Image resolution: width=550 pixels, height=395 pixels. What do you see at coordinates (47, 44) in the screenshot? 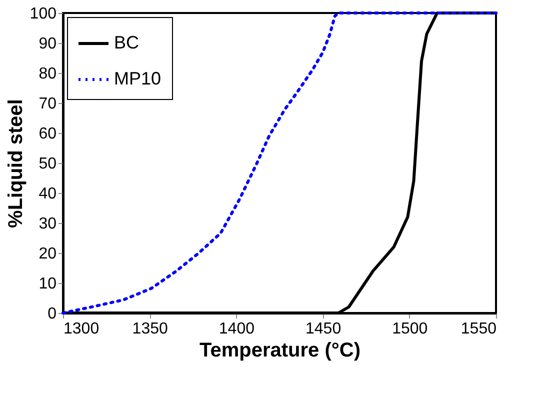
I see `y-tick-label: 90` at bounding box center [47, 44].